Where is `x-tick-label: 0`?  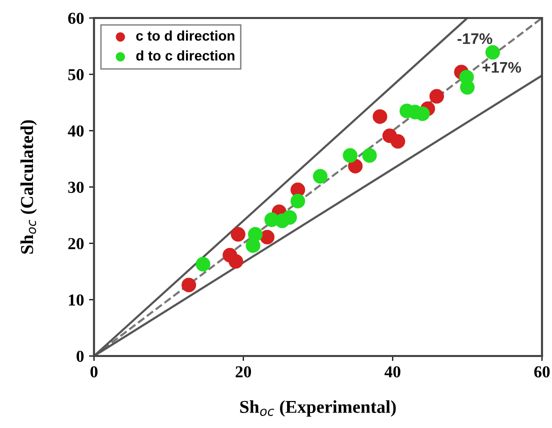
x-tick-label: 0 is located at coordinates (94, 372).